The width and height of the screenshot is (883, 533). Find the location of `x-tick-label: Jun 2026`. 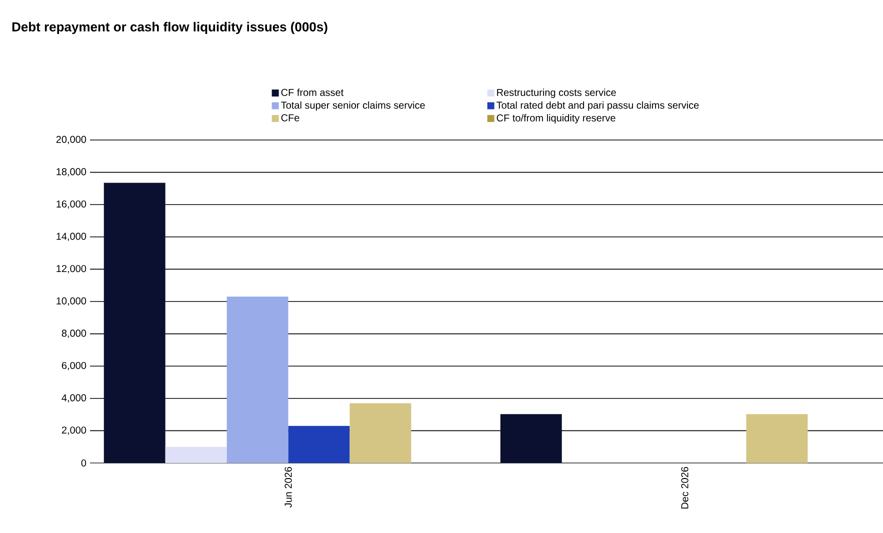

x-tick-label: Jun 2026 is located at coordinates (288, 487).